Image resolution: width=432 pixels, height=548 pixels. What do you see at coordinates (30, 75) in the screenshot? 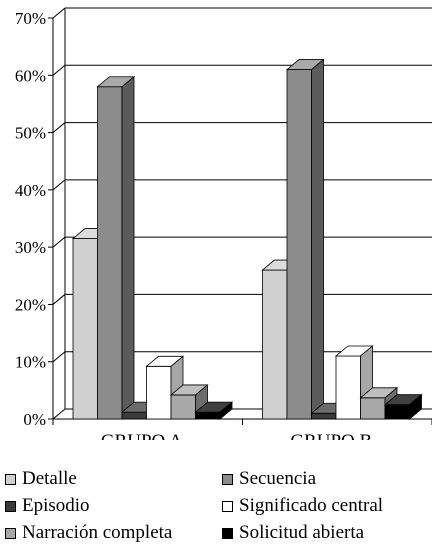
I see `y-tick-label: 60%` at bounding box center [30, 75].